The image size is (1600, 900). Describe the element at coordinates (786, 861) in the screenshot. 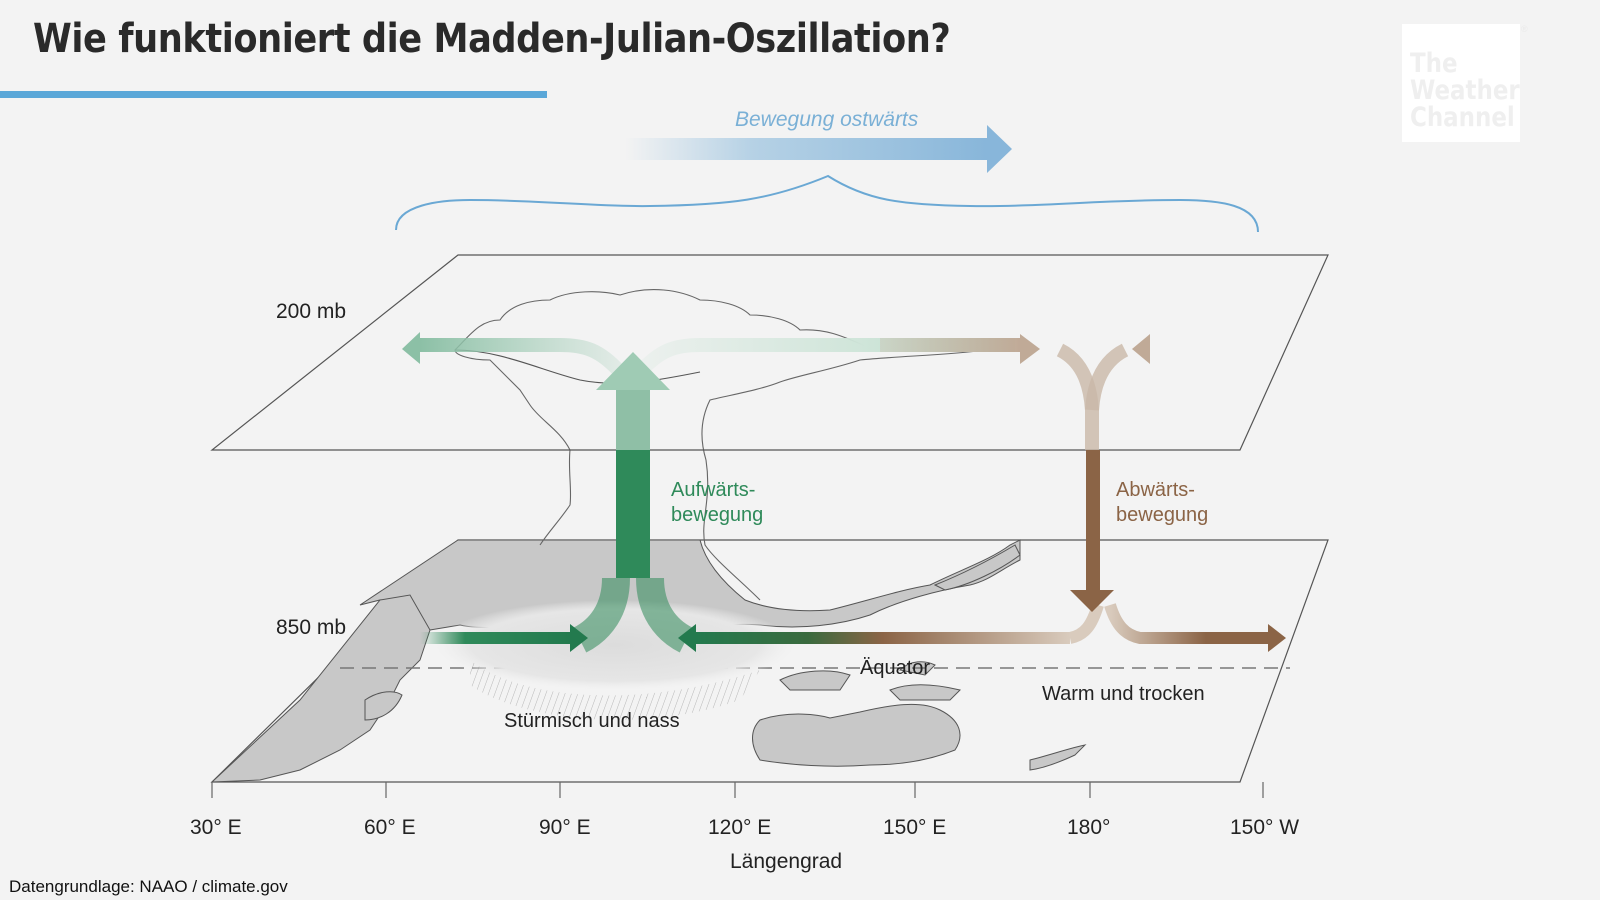

I see `axis-title: Längengrad` at that location.